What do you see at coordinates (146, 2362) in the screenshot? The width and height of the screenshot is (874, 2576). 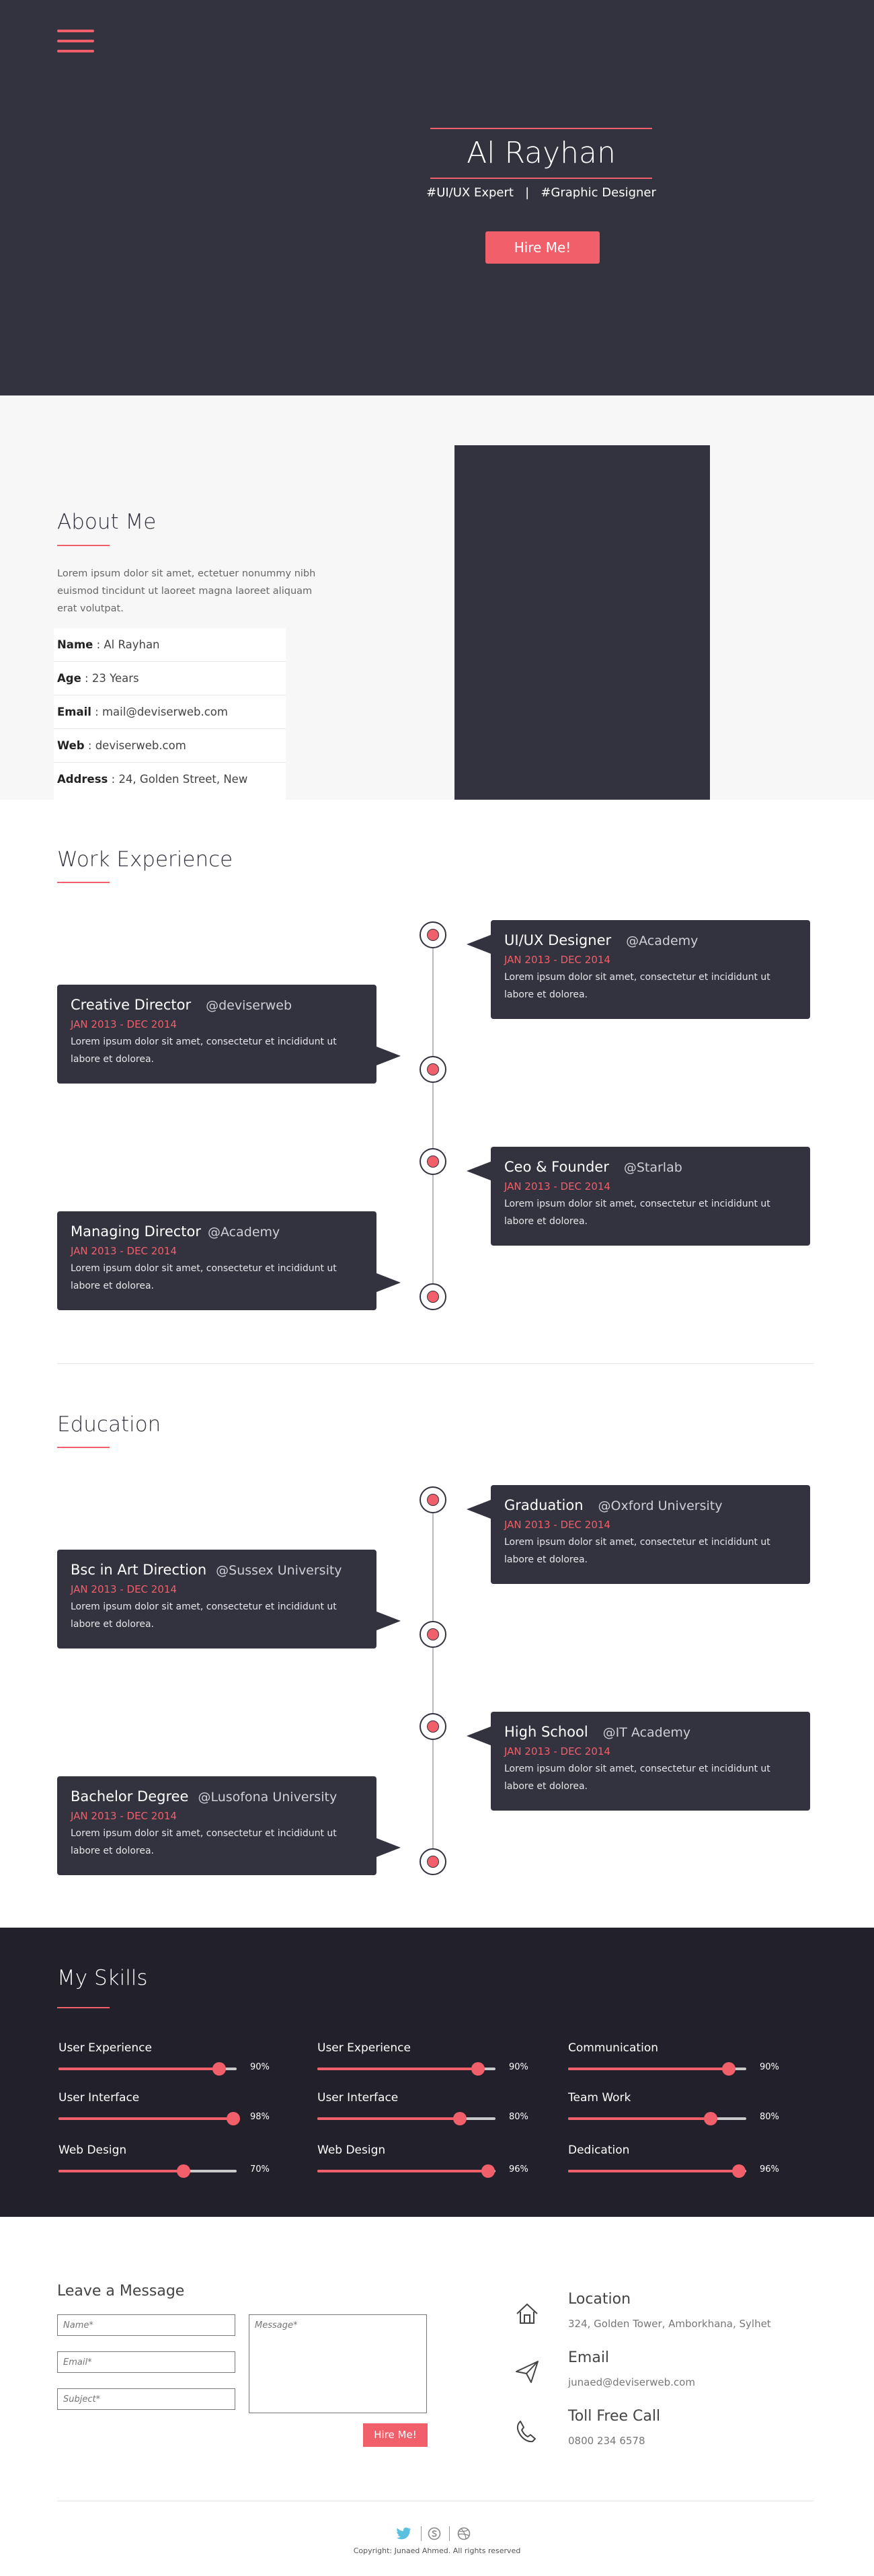 I see `email-input` at bounding box center [146, 2362].